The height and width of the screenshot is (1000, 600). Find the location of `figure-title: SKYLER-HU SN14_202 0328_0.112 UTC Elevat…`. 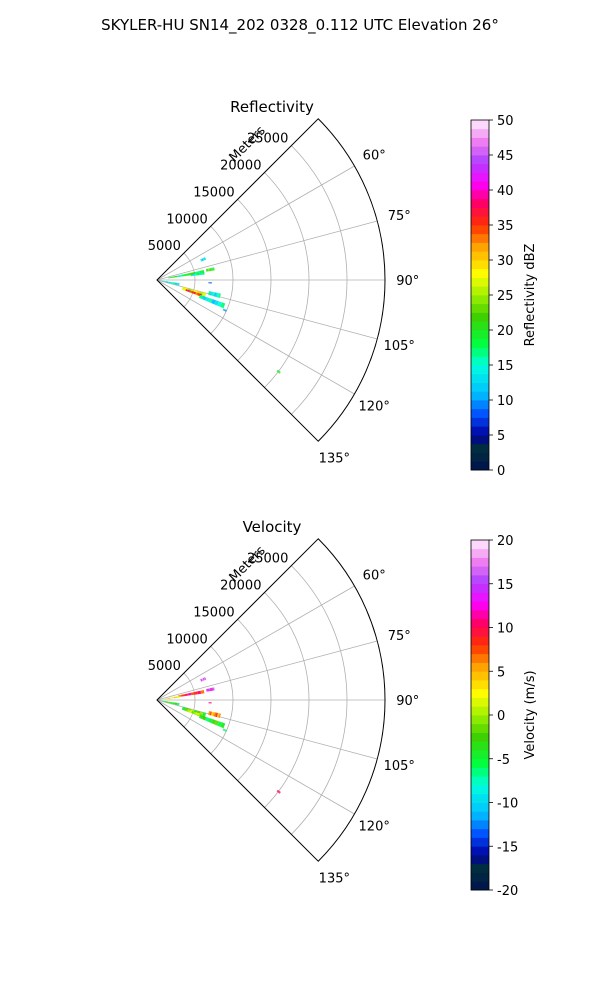

figure-title: SKYLER-HU SN14_202 0328_0.112 UTC Elevat… is located at coordinates (300, 25).